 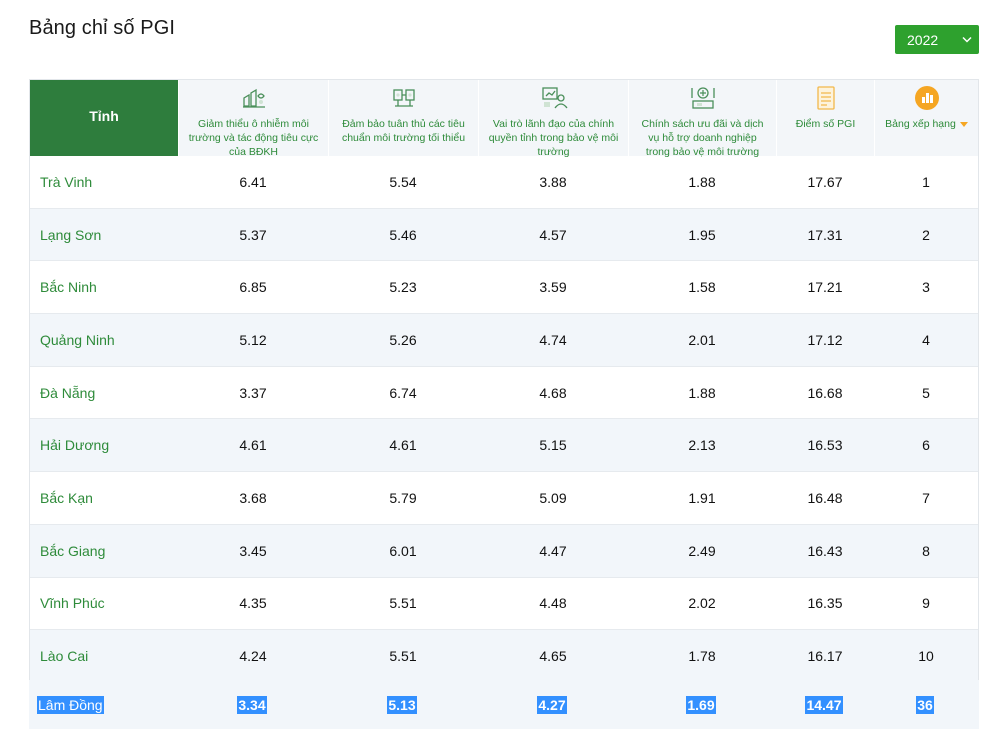 I want to click on cell-score: 16.43, so click(x=825, y=550).